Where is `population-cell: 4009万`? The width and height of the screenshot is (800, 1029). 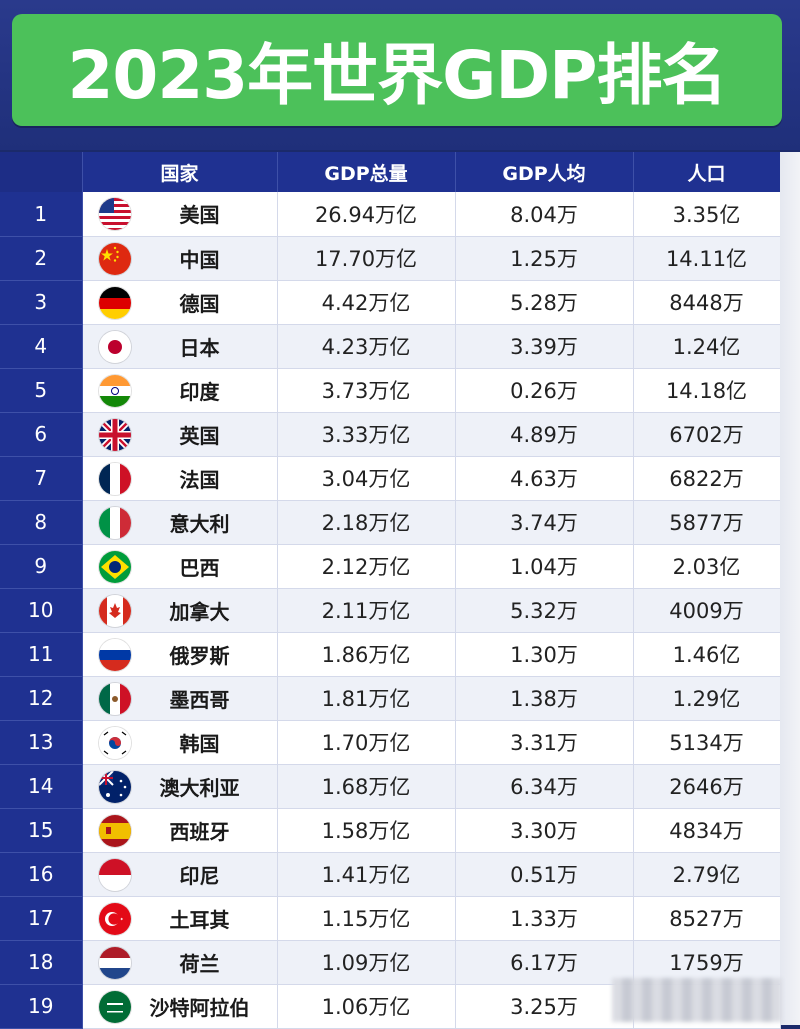
population-cell: 4009万 is located at coordinates (707, 610).